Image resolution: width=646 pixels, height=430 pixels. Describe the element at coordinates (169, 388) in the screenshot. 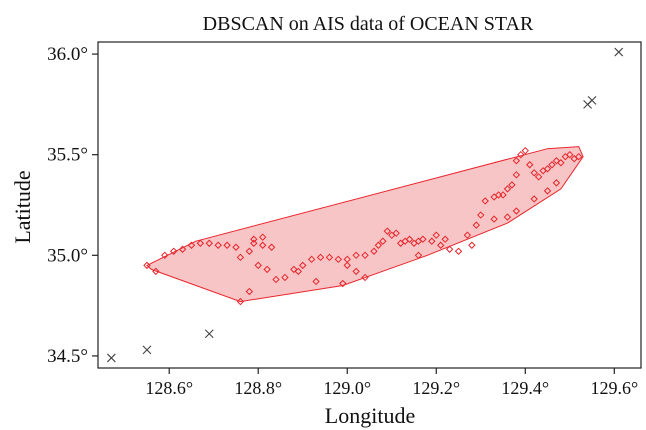

I see `x-tick-label: 128.6°` at that location.